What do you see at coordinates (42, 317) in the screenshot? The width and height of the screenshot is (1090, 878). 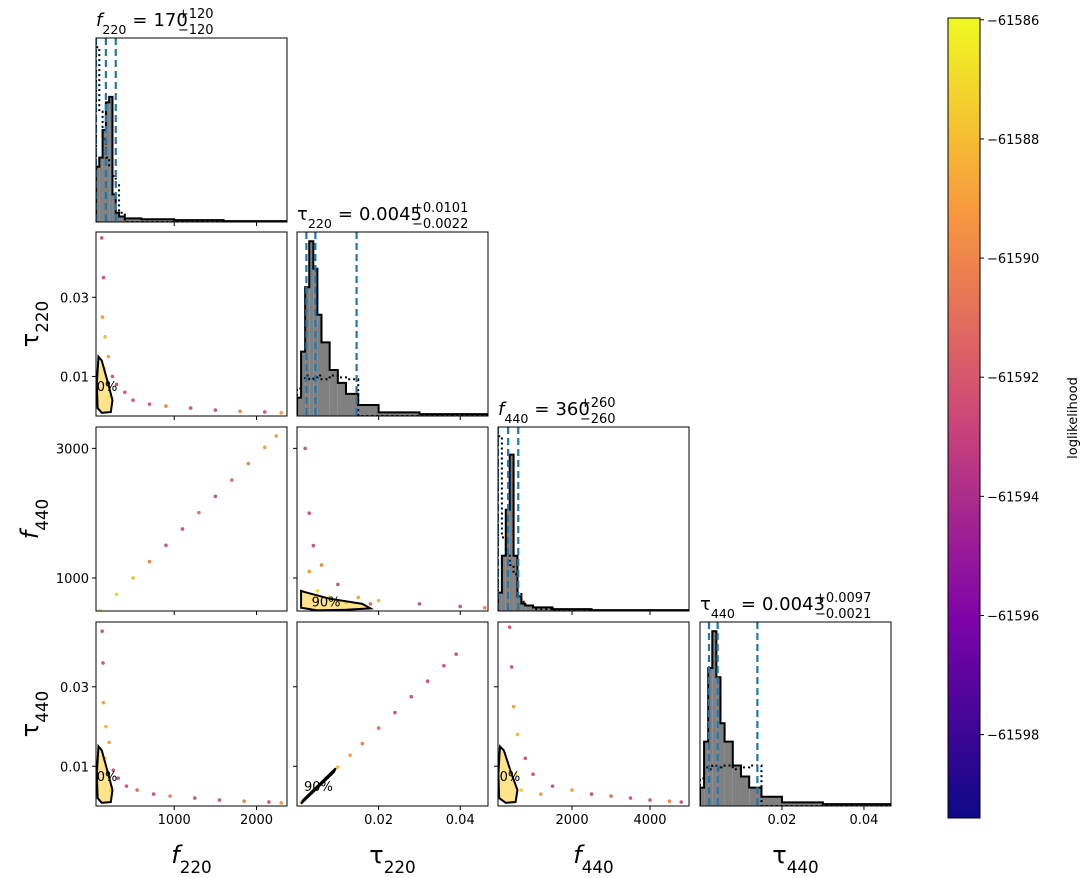 I see `subscript: 220` at bounding box center [42, 317].